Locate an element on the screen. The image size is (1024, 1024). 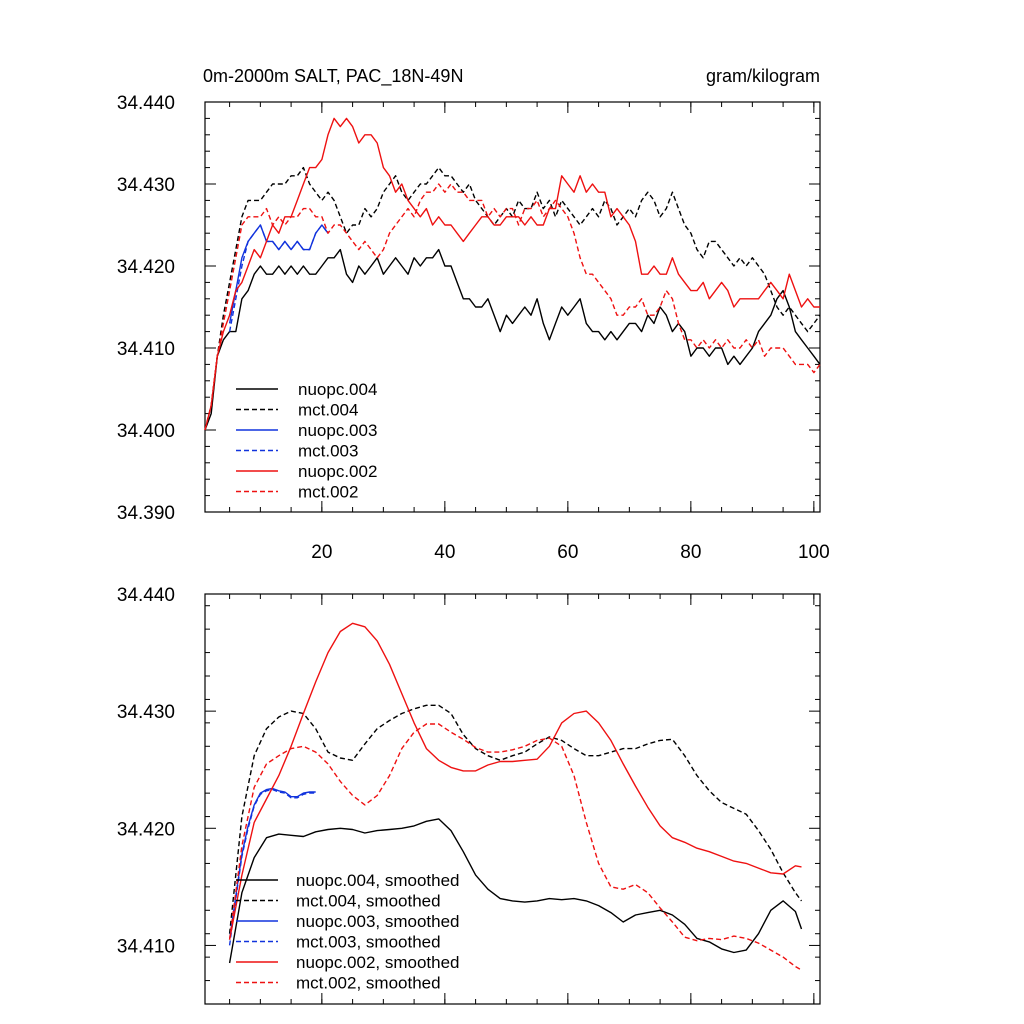
legend-label: mct.004, smoothed is located at coordinates (368, 901).